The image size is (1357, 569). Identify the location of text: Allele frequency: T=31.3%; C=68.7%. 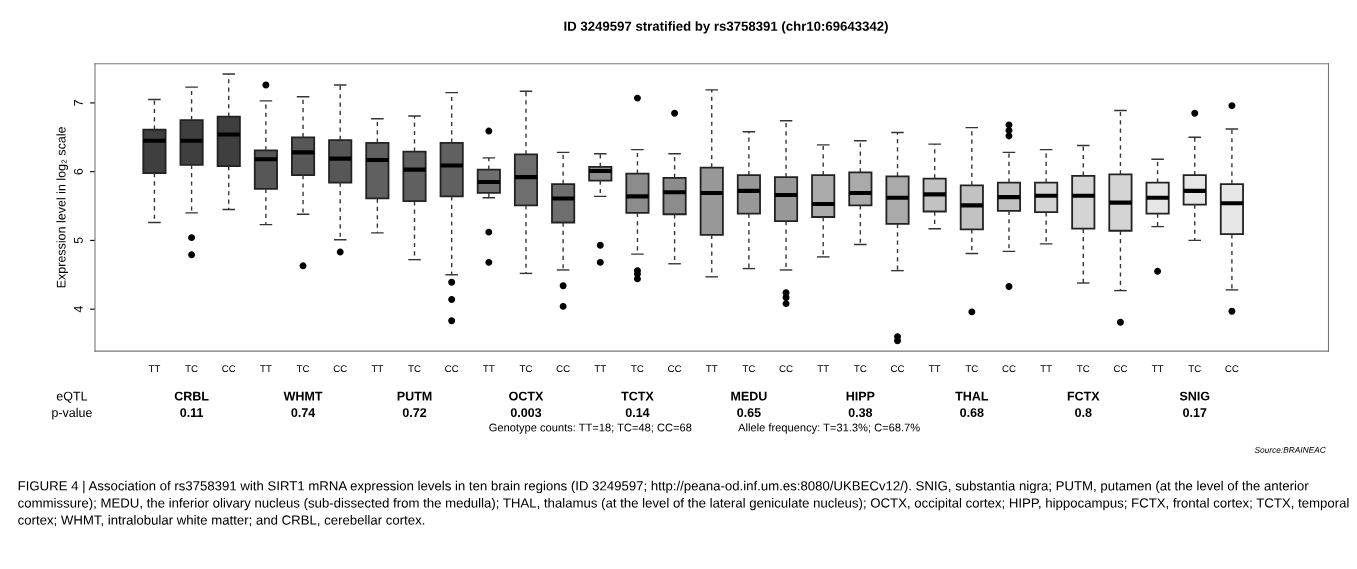
(829, 428).